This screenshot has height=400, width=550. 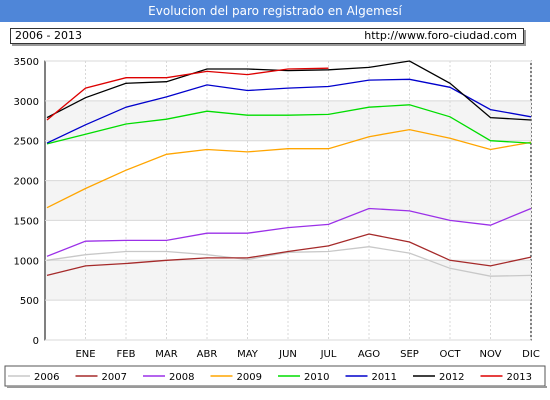 What do you see at coordinates (490, 354) in the screenshot?
I see `x-tick-label: NOV` at bounding box center [490, 354].